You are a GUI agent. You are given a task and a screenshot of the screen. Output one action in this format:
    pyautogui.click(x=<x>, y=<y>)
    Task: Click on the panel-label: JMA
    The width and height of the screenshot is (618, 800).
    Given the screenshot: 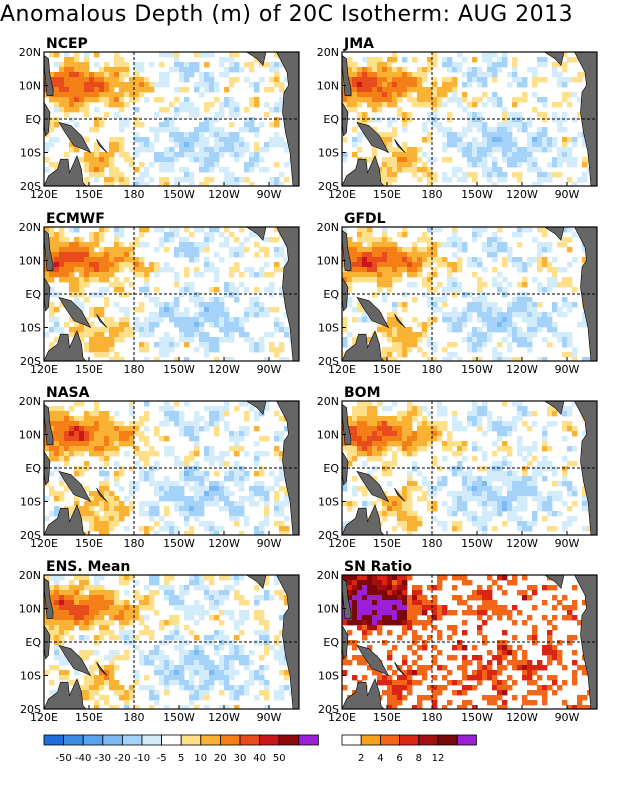 What is the action you would take?
    pyautogui.click(x=358, y=44)
    